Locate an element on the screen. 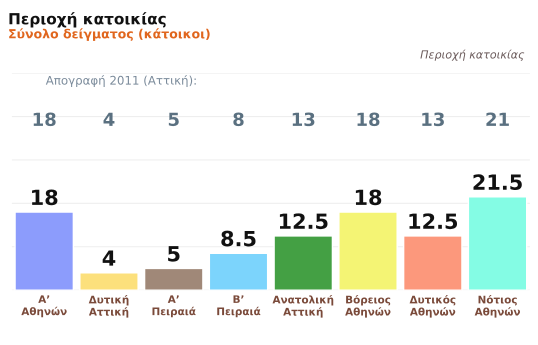 This screenshot has height=345, width=538. data-label: 8.5 is located at coordinates (238, 238).